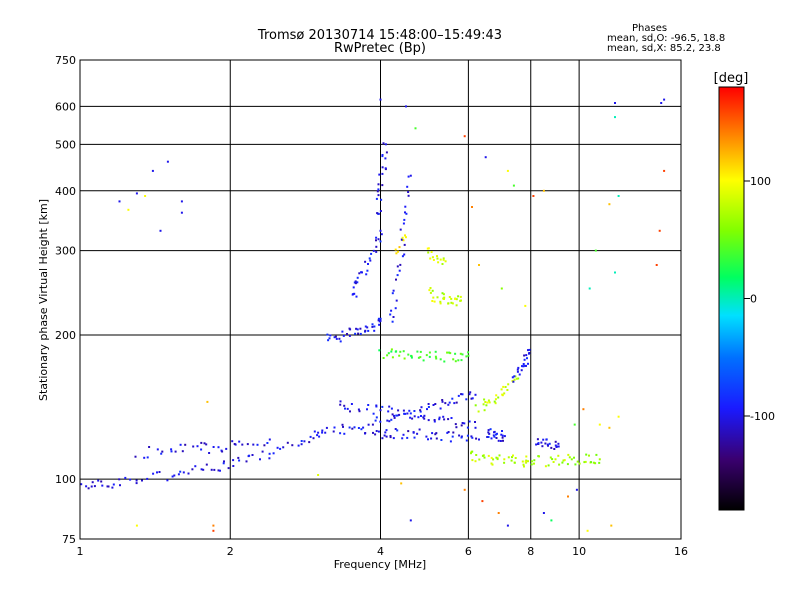  What do you see at coordinates (762, 416) in the screenshot?
I see `colorbar-tick-label: -100` at bounding box center [762, 416].